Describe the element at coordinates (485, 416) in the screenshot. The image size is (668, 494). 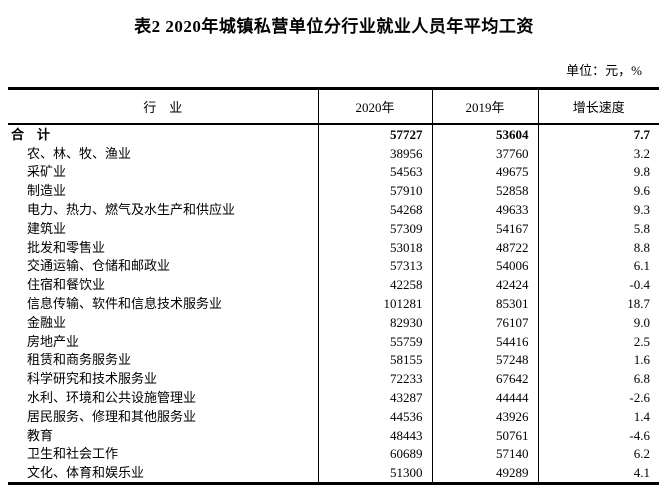
I see `value-2019-cell: 43926` at that location.